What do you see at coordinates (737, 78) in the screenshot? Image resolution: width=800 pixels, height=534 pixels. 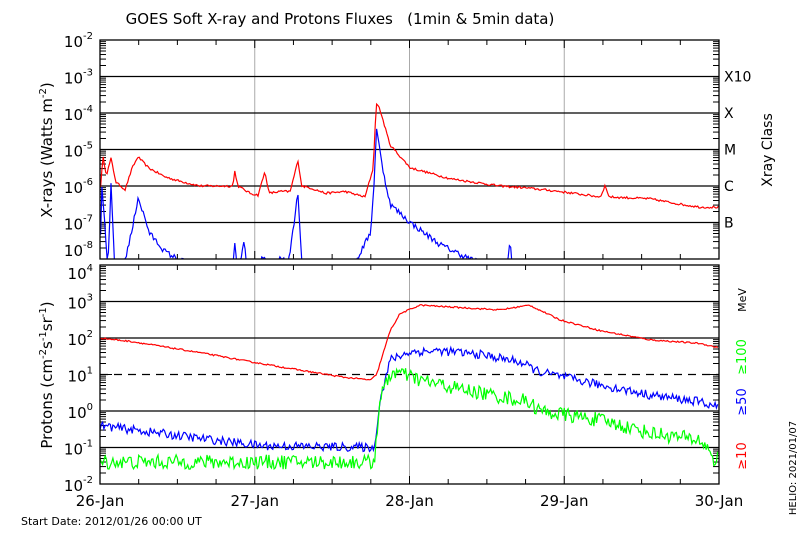 I see `xray-class-label: X10` at bounding box center [737, 78].